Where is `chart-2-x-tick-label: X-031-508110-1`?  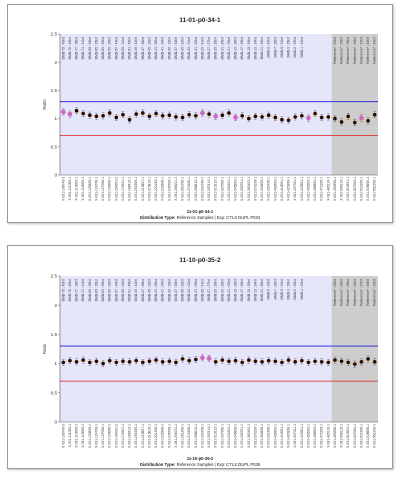 chart-2-x-tick-label: X-031-508110-1 is located at coordinates (342, 436).